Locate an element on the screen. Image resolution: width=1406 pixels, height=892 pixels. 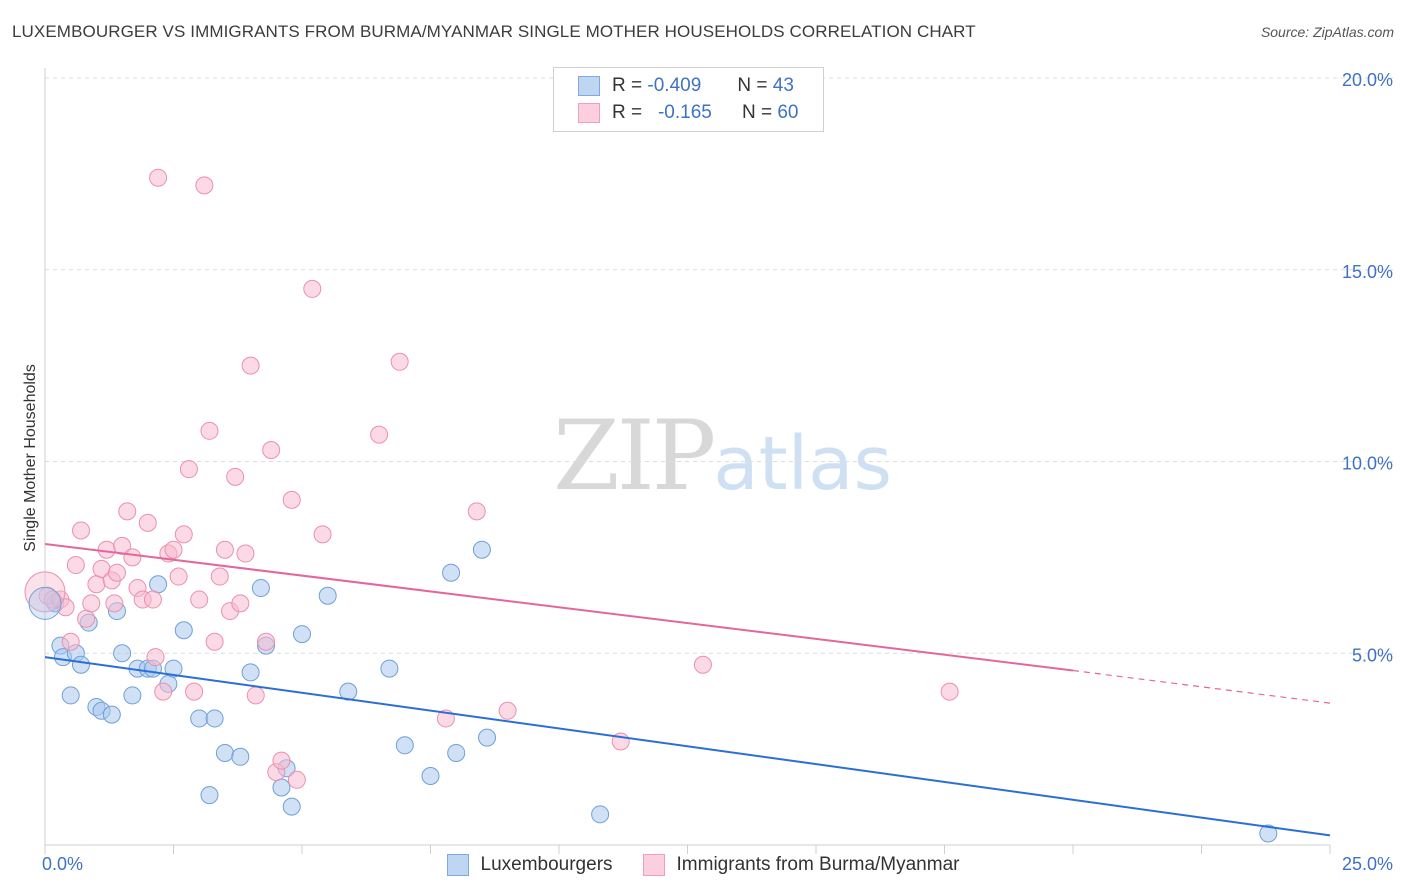
burma-trend-line is located at coordinates (559, 607).